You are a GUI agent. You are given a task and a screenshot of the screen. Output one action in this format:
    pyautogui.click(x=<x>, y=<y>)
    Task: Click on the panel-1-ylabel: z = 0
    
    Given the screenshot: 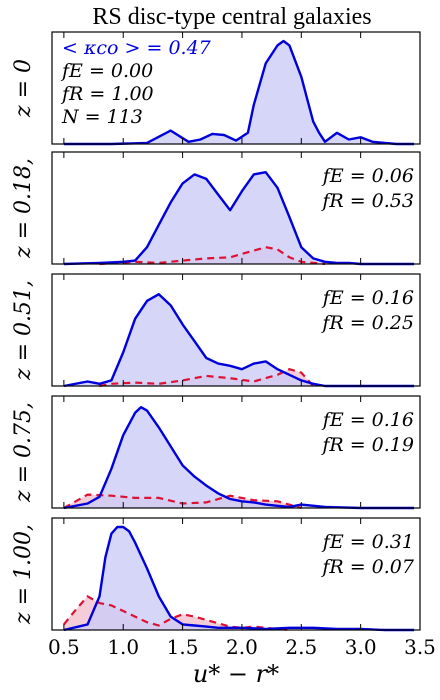 What is the action you would take?
    pyautogui.click(x=23, y=88)
    